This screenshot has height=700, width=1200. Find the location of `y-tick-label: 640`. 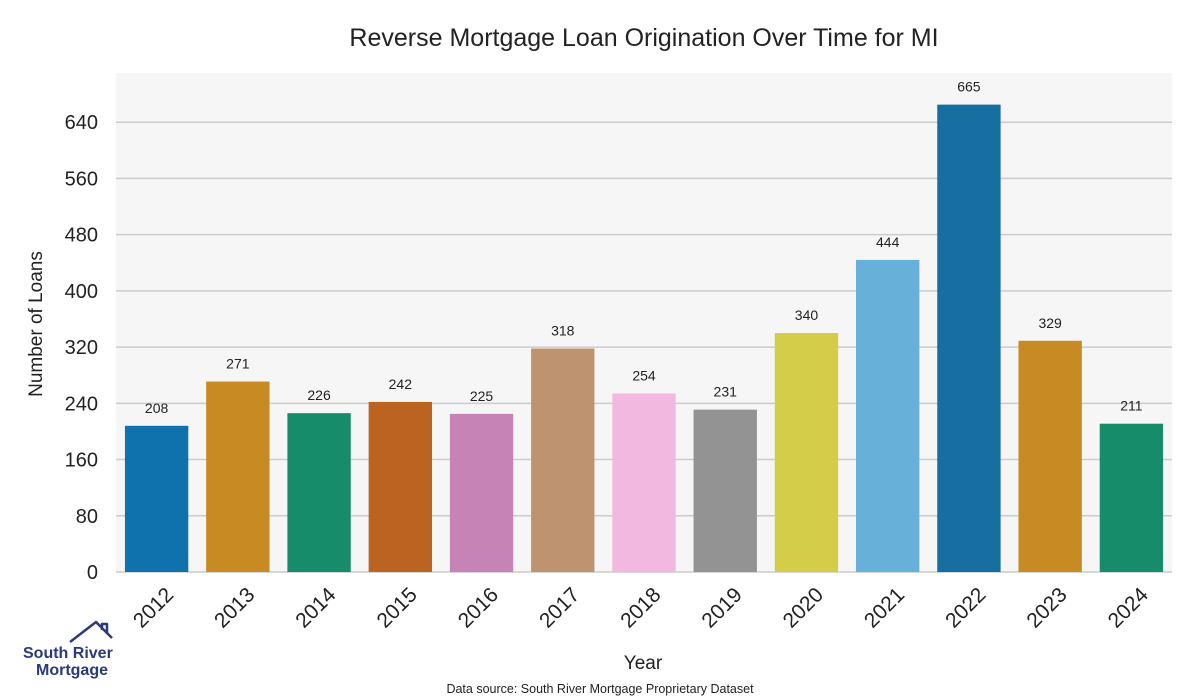

y-tick-label: 640 is located at coordinates (81, 123).